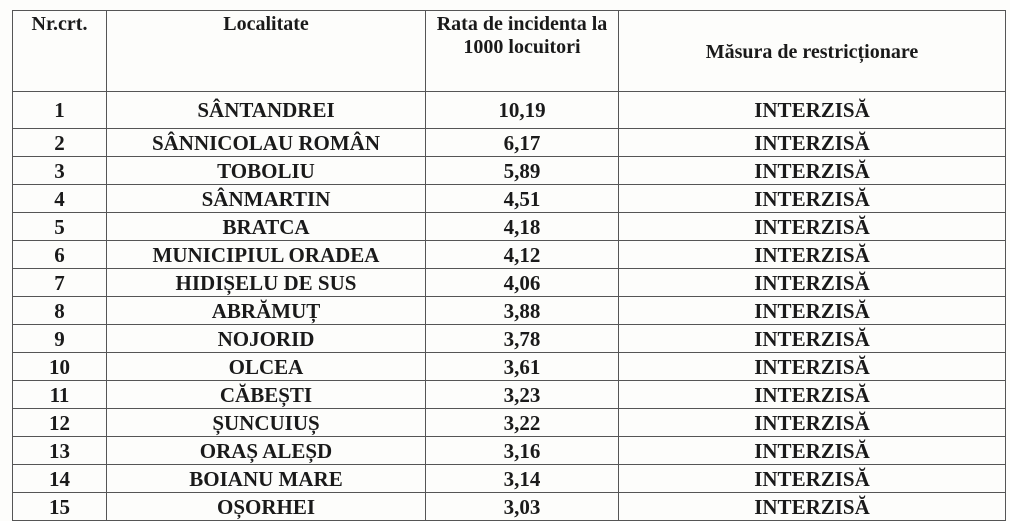 The width and height of the screenshot is (1010, 521). I want to click on header-rata: Rata de incidenta la 1000 locuitori, so click(522, 51).